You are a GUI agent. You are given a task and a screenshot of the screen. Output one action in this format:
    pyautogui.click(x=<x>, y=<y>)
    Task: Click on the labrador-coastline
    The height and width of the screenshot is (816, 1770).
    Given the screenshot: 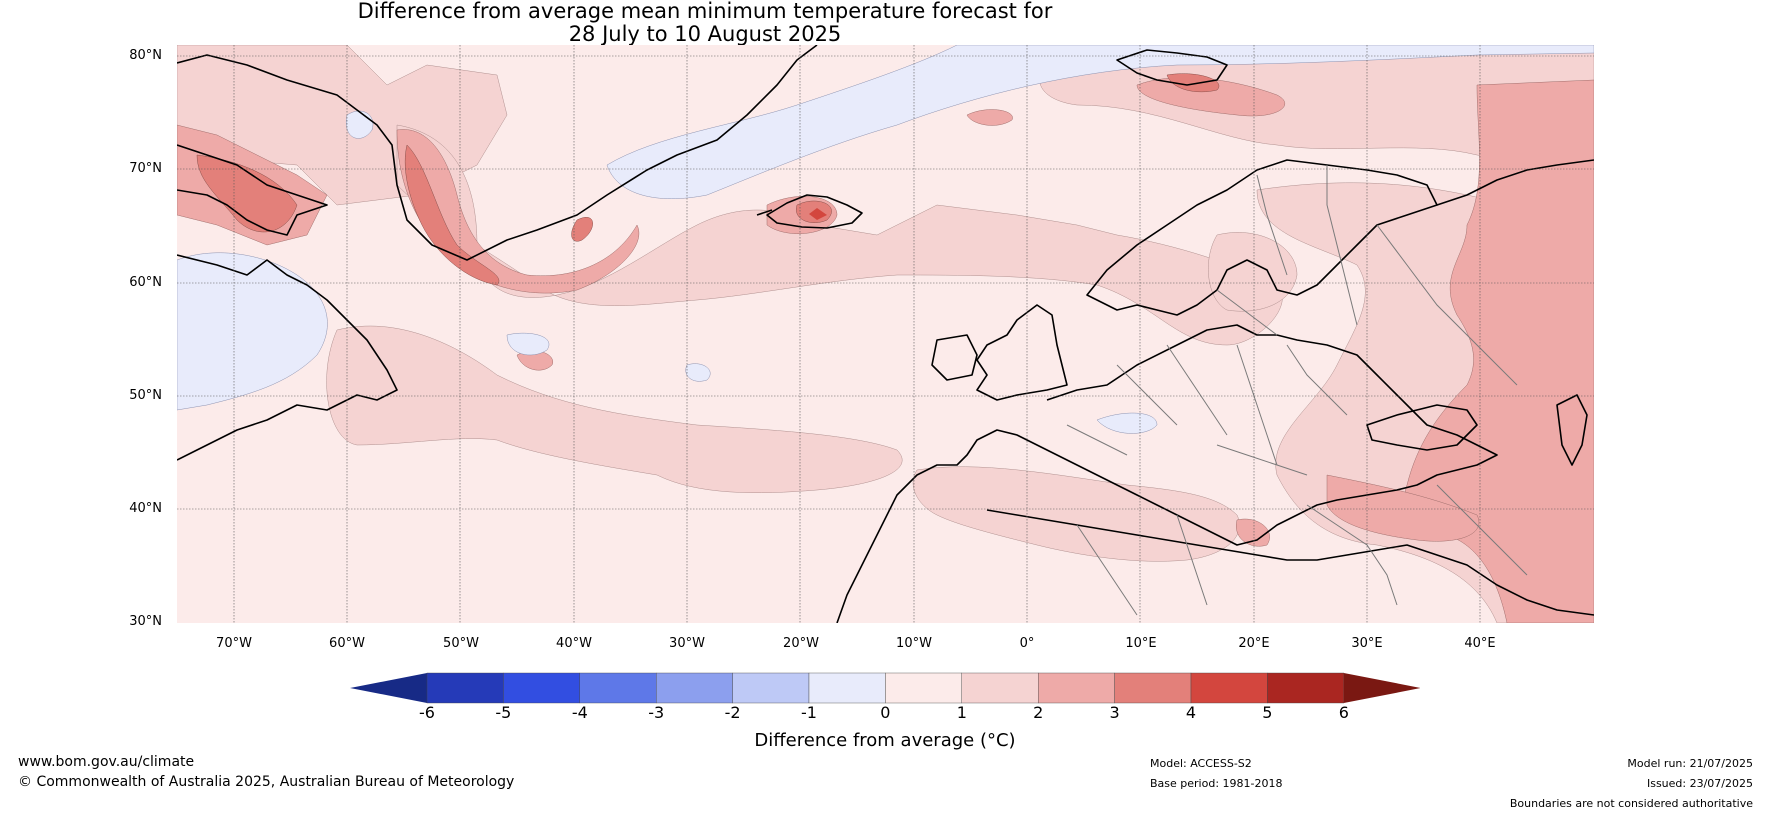 What is the action you would take?
    pyautogui.click(x=287, y=357)
    